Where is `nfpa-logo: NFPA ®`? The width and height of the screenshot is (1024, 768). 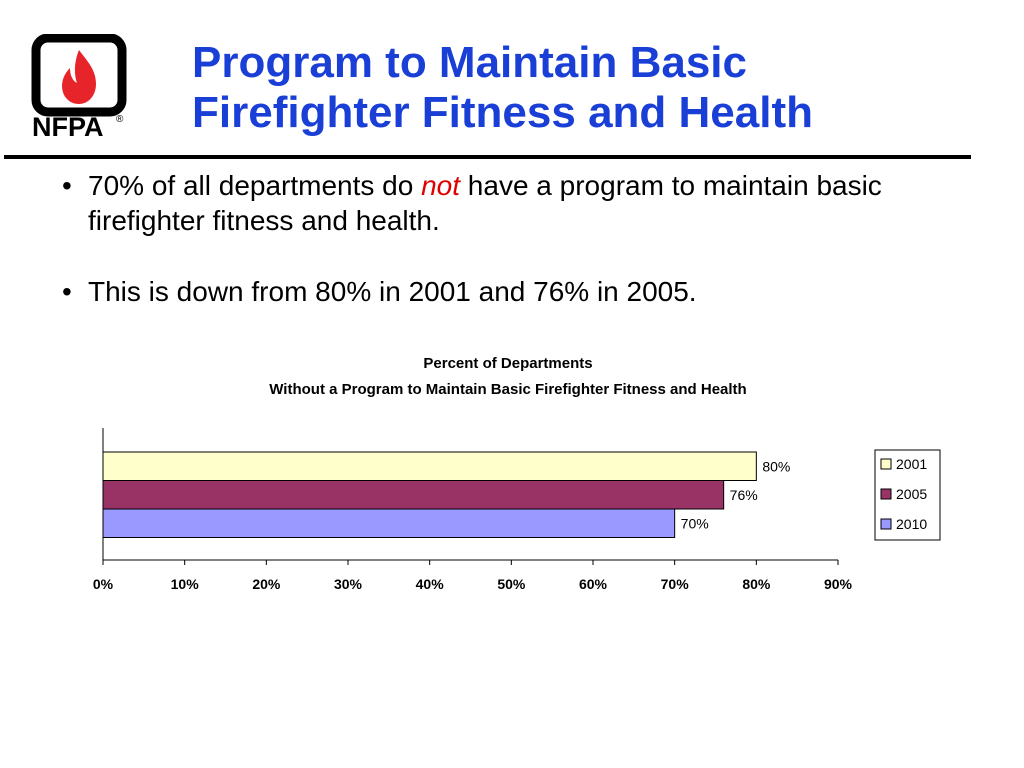 nfpa-logo: NFPA ® is located at coordinates (79, 88).